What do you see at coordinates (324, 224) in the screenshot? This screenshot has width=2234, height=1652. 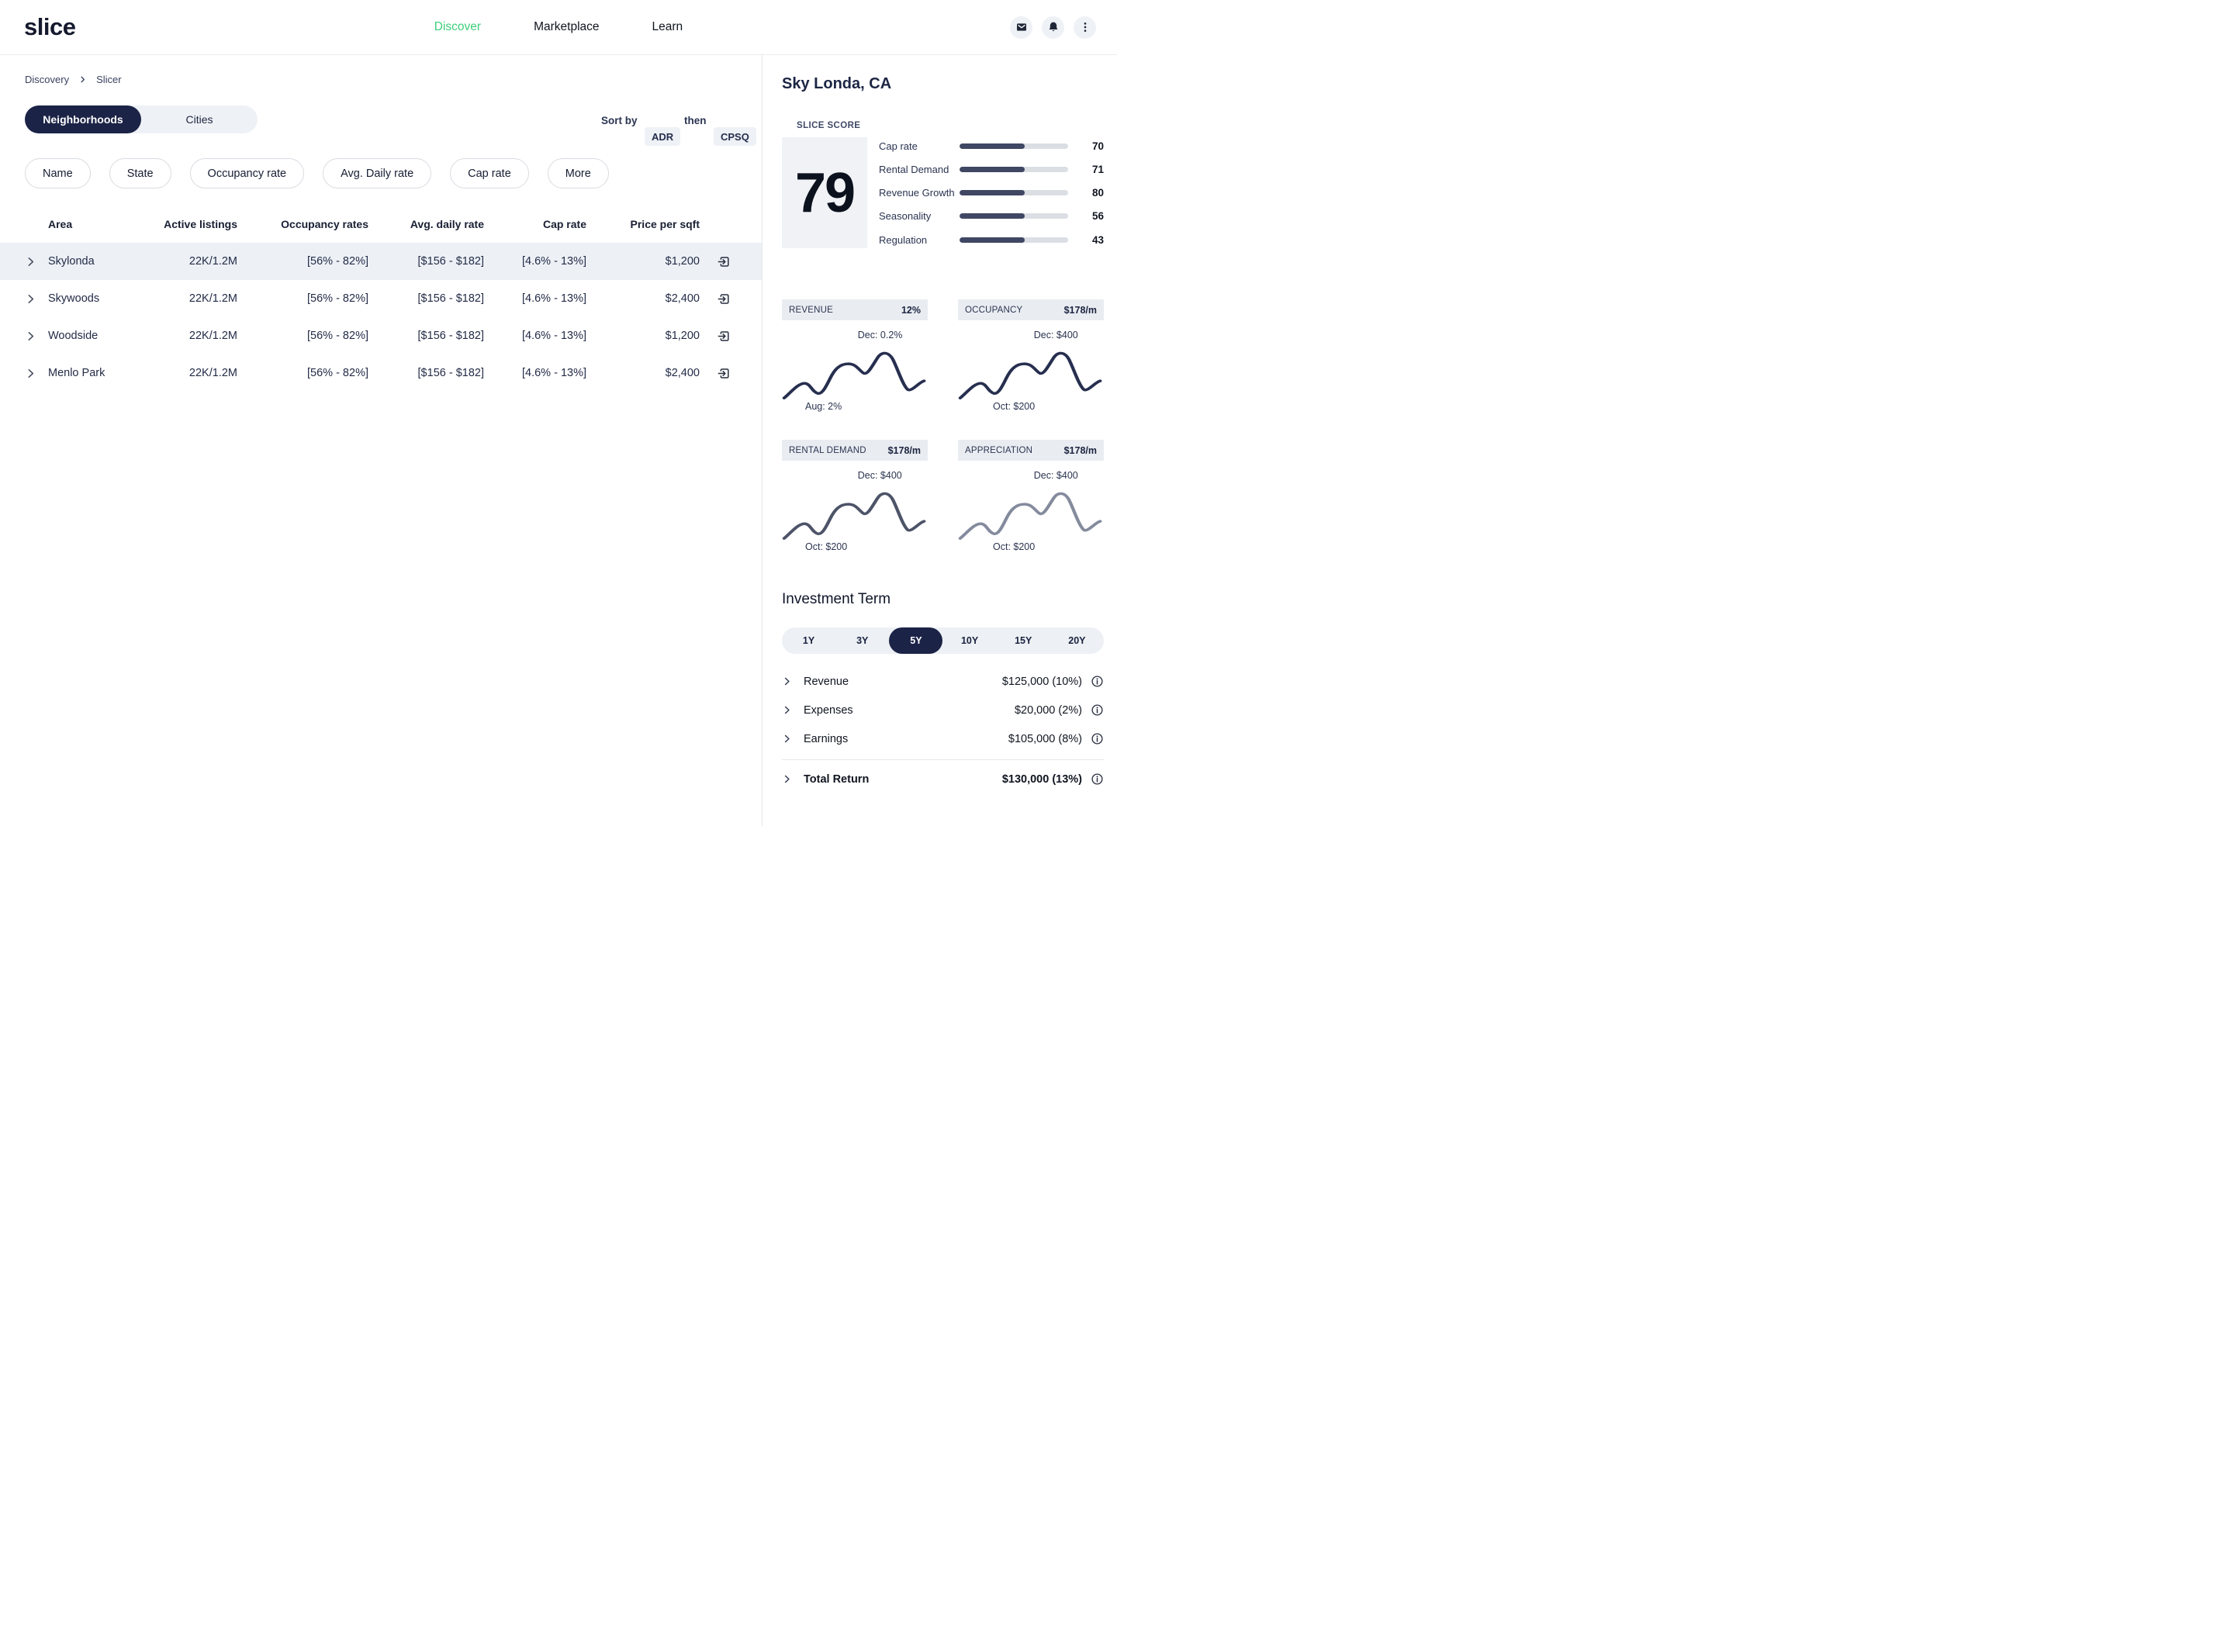 I see `column-header-occupancy-rates: Occupancy rates` at bounding box center [324, 224].